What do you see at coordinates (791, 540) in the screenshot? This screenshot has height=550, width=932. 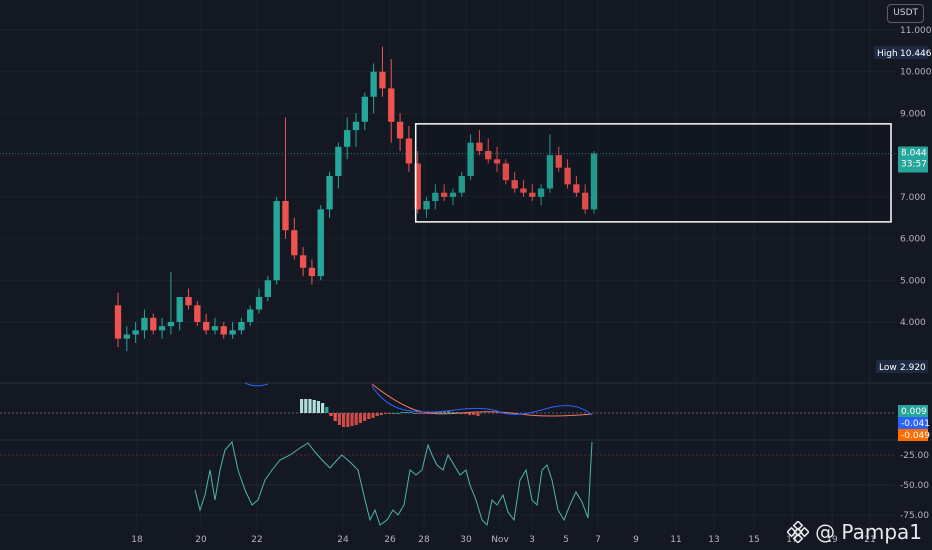 I see `x-axis-label: 17` at bounding box center [791, 540].